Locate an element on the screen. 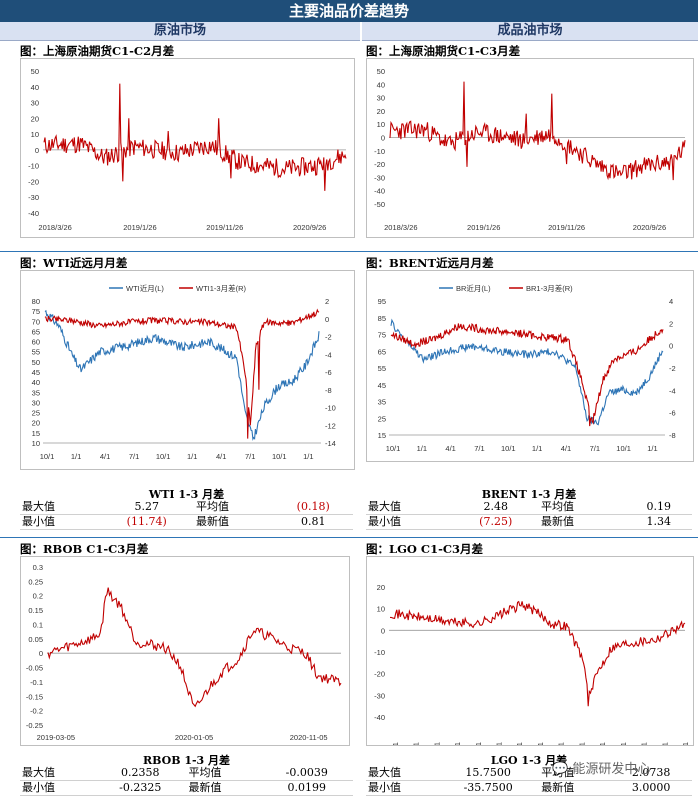 This screenshot has height=797, width=698. stat-label: 平均值 is located at coordinates (234, 507).